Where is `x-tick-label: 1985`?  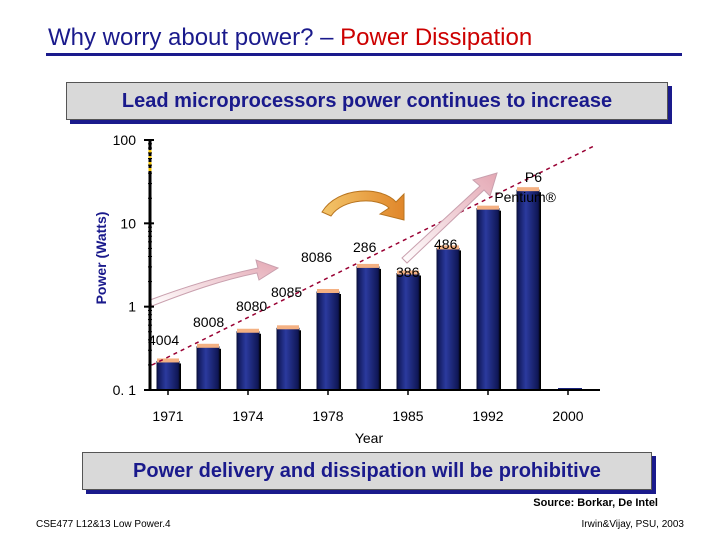
x-tick-label: 1985 is located at coordinates (407, 416).